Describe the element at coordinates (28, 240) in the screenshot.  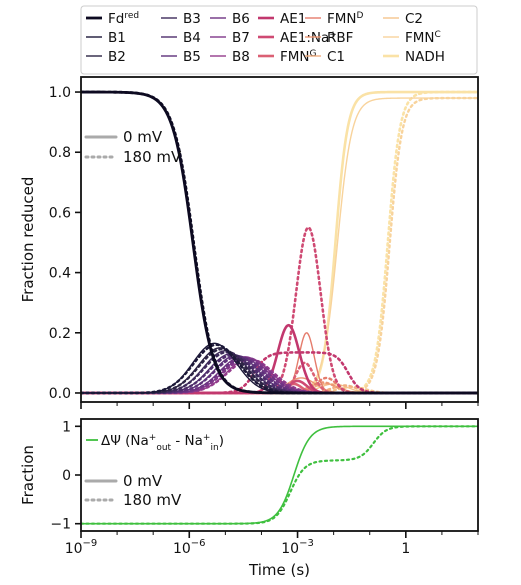
I see `top-ylabel: Fraction reduced` at that location.